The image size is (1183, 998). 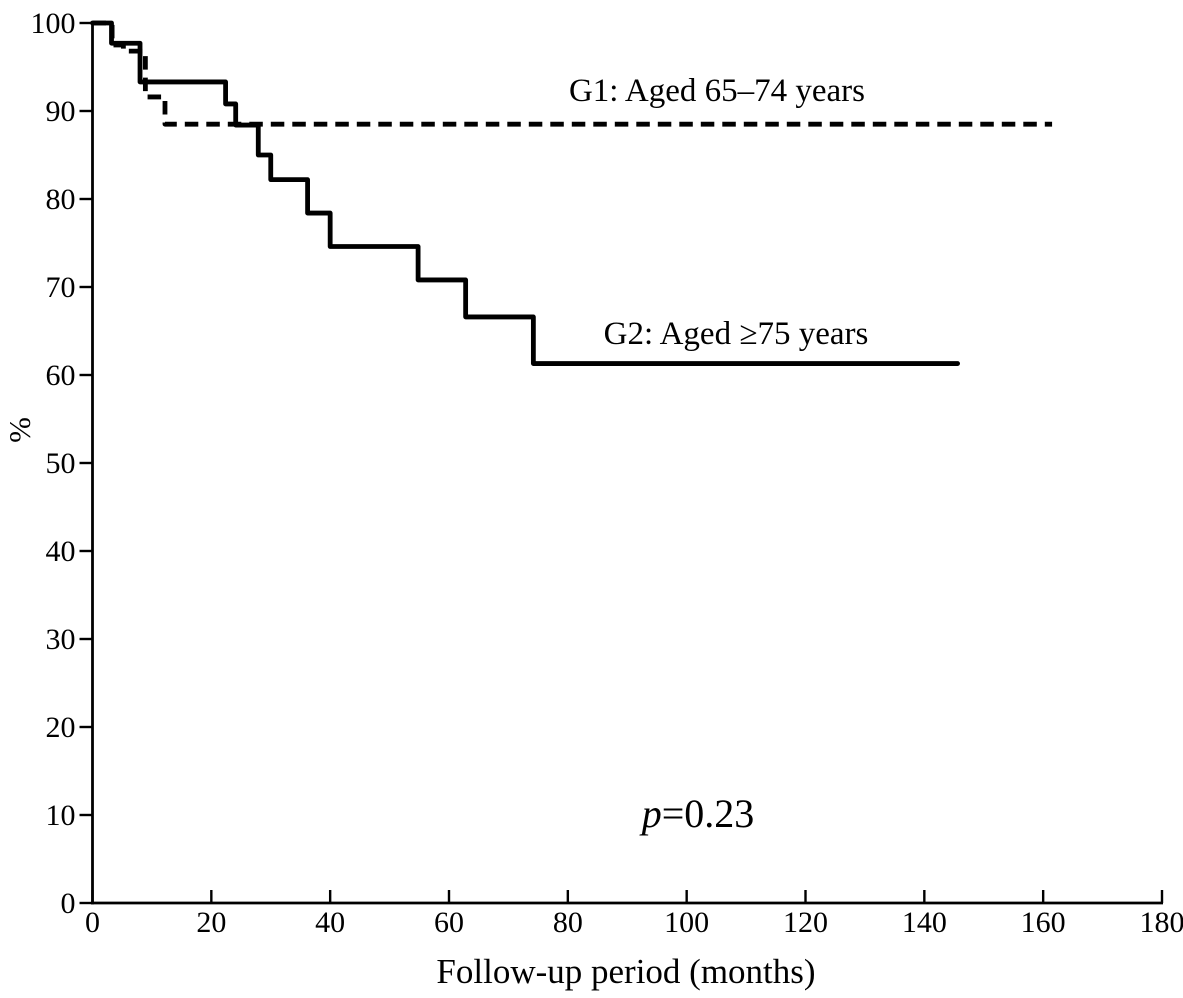 I want to click on y-axis-title: %, so click(x=19, y=430).